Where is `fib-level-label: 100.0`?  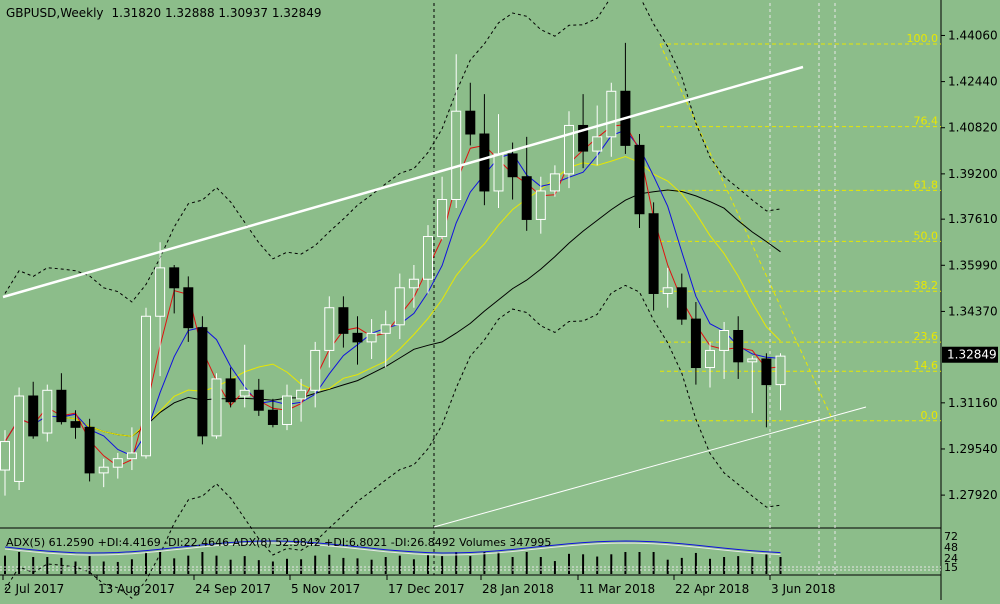 fib-level-label: 100.0 is located at coordinates (923, 38).